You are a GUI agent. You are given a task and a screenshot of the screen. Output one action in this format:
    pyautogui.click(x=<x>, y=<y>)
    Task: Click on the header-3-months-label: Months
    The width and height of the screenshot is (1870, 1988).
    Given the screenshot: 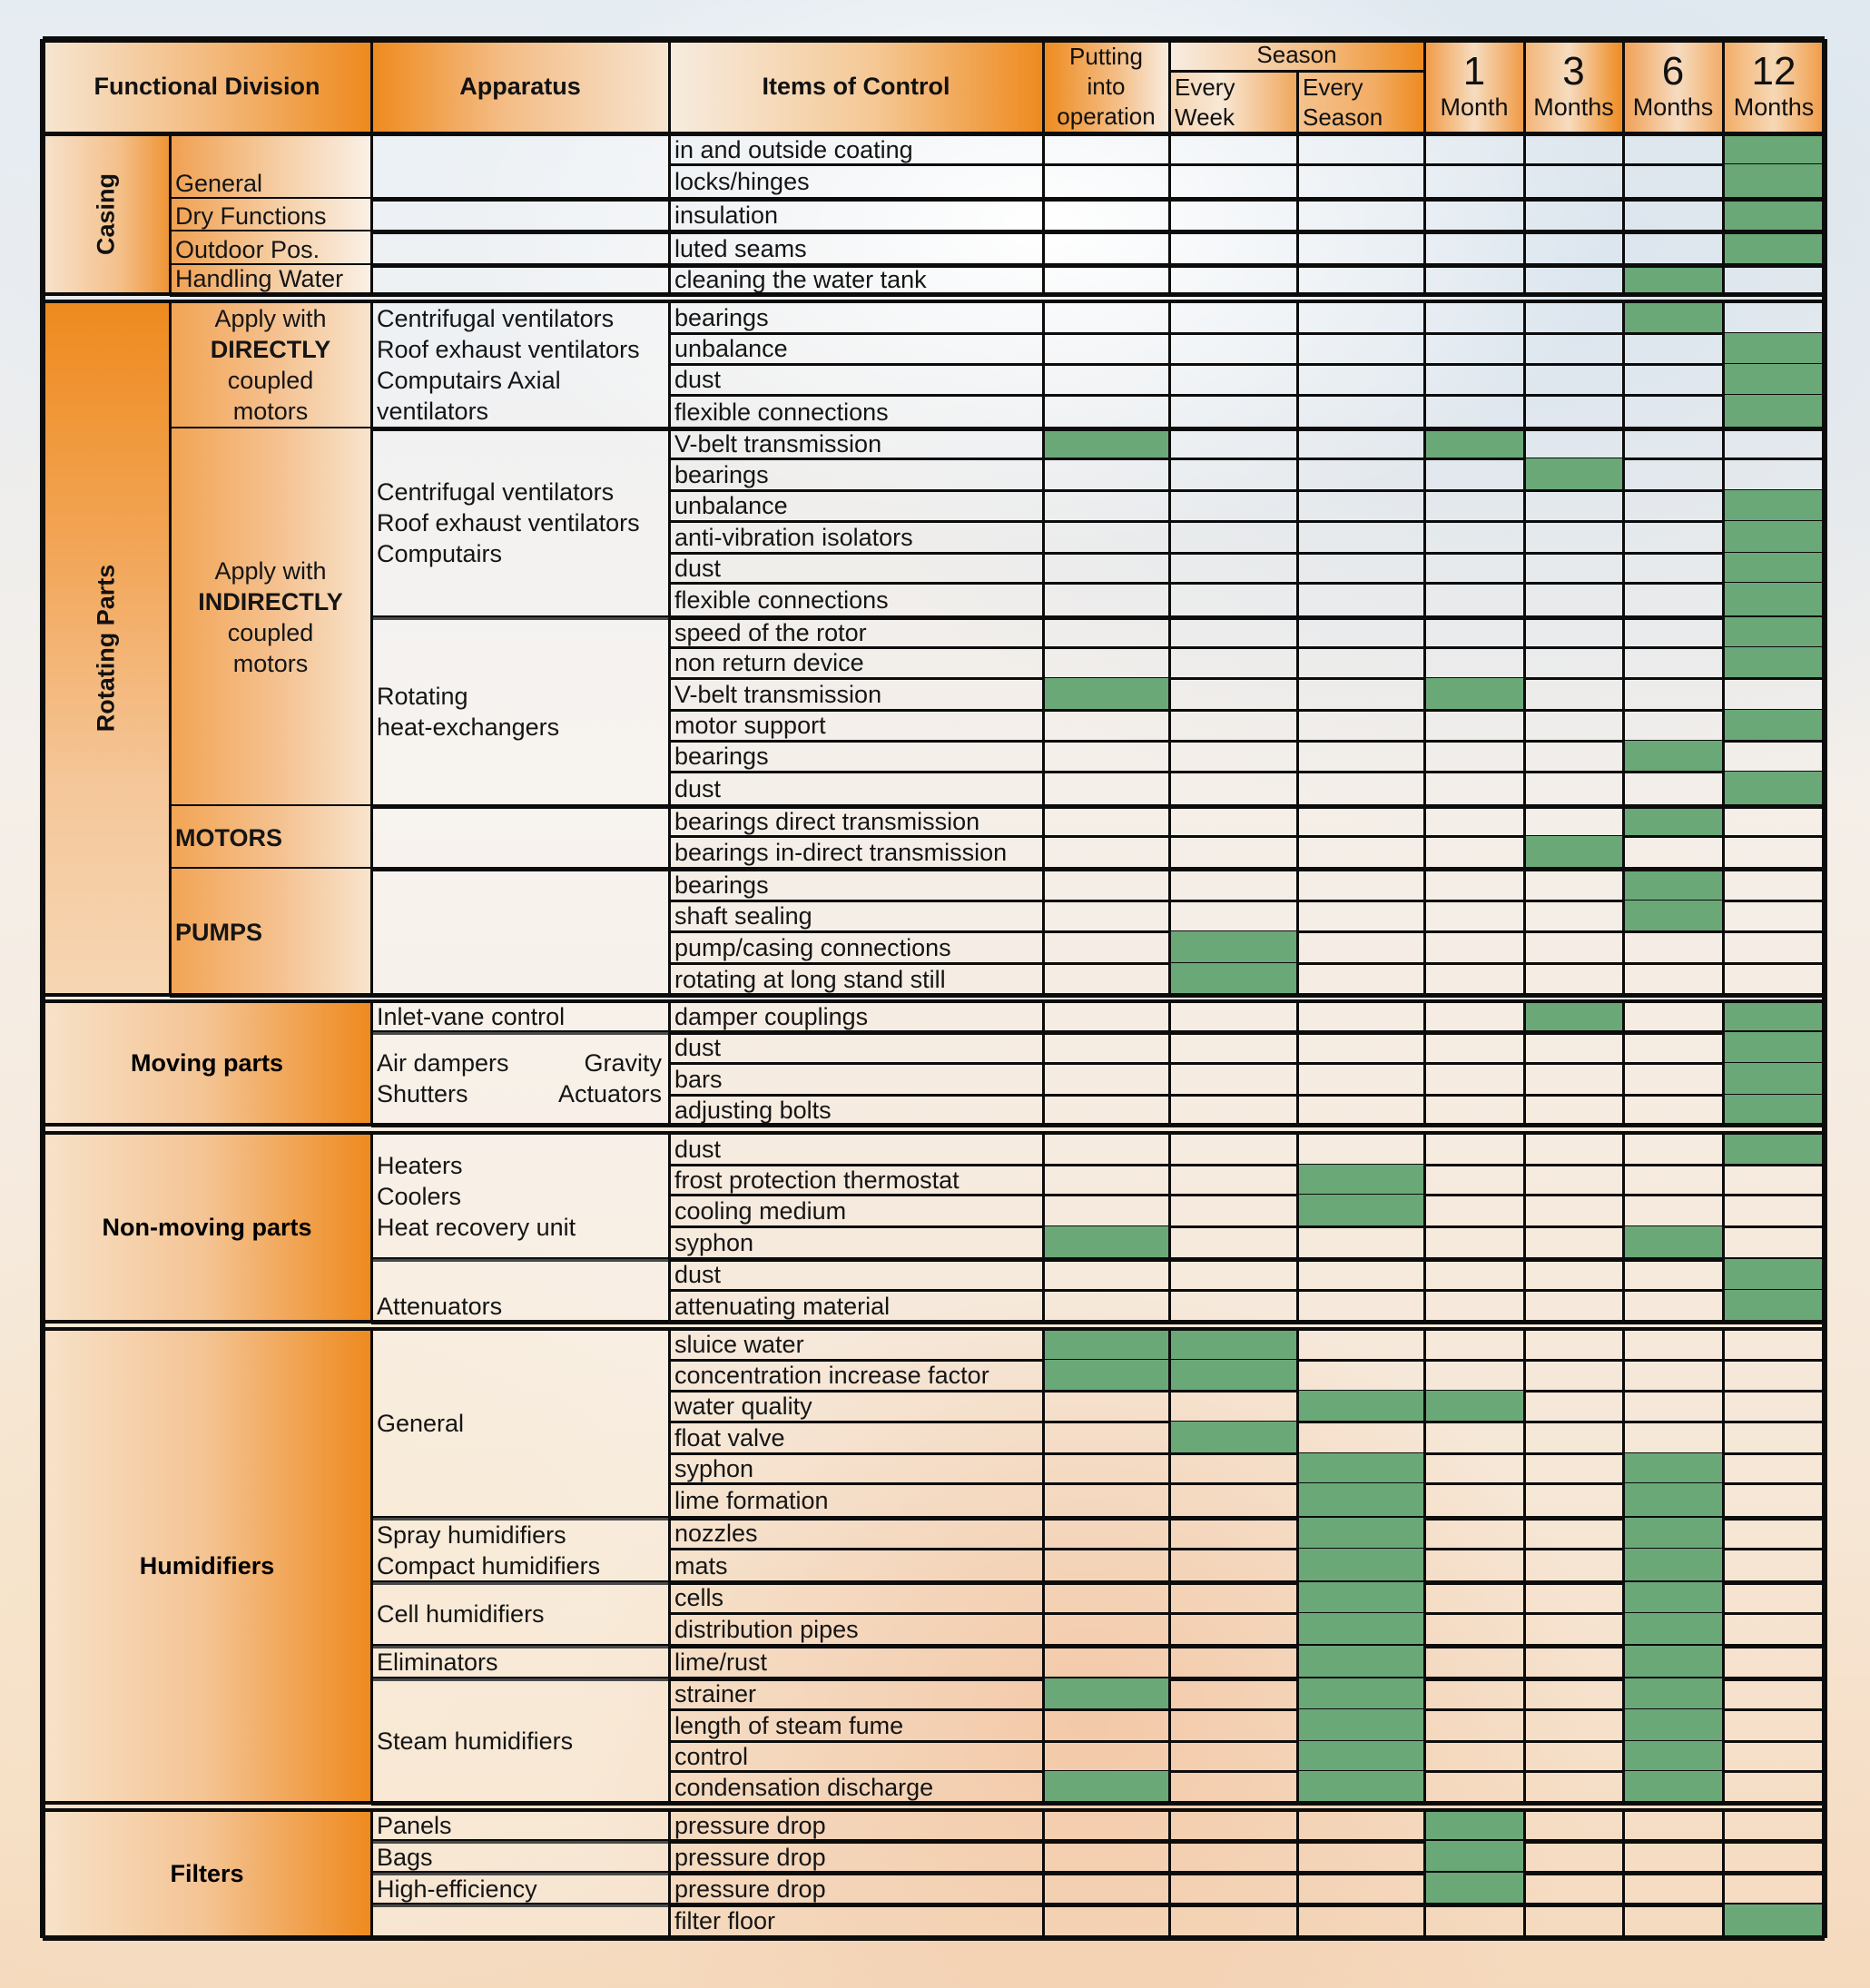 What is the action you would take?
    pyautogui.click(x=1573, y=107)
    